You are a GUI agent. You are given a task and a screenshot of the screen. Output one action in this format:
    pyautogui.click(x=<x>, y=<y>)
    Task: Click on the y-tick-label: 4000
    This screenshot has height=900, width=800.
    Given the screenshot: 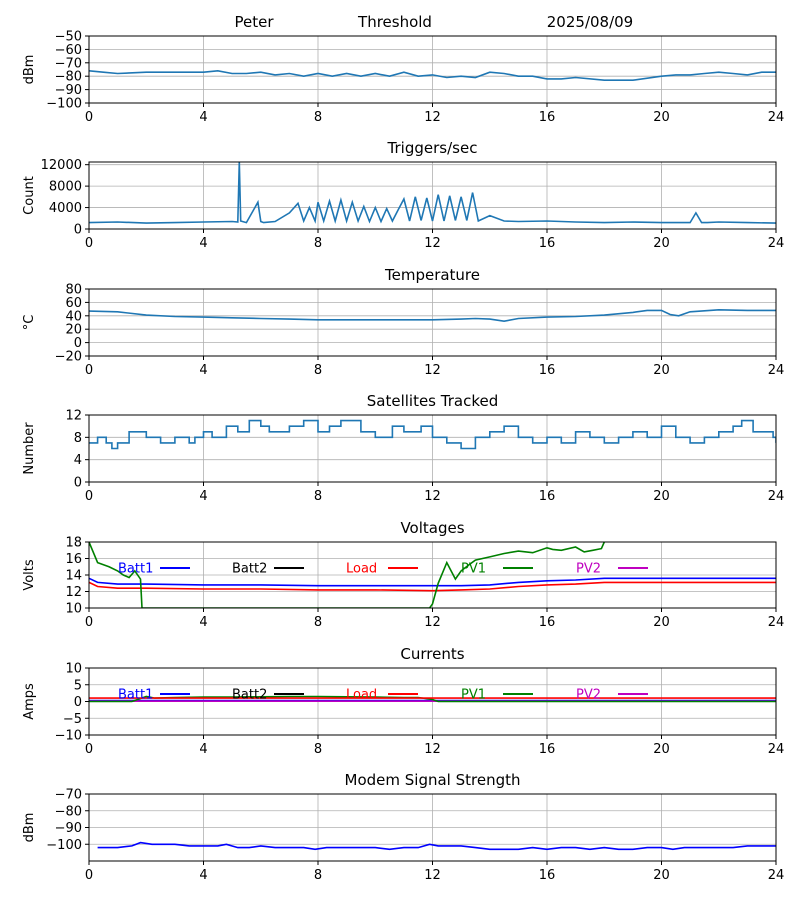 What is the action you would take?
    pyautogui.click(x=65, y=208)
    